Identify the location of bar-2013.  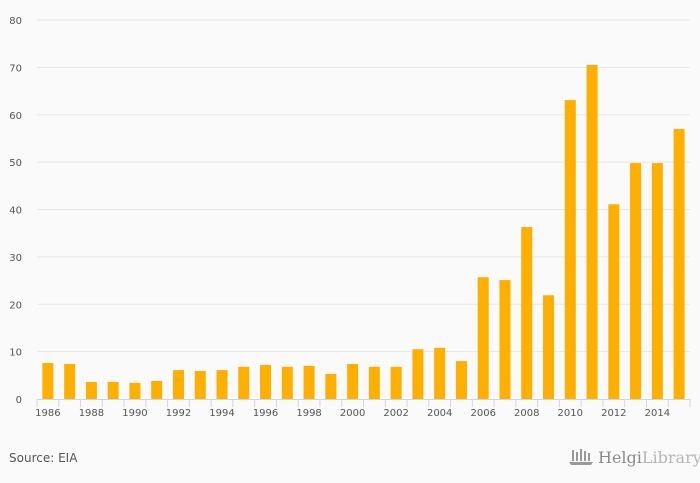
(636, 281).